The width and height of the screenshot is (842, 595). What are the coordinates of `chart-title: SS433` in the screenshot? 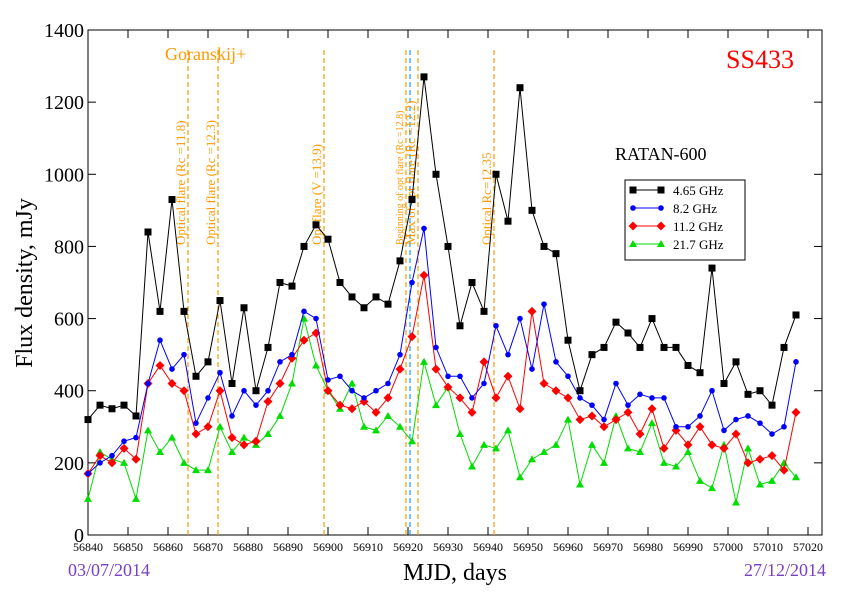 It's located at (760, 59).